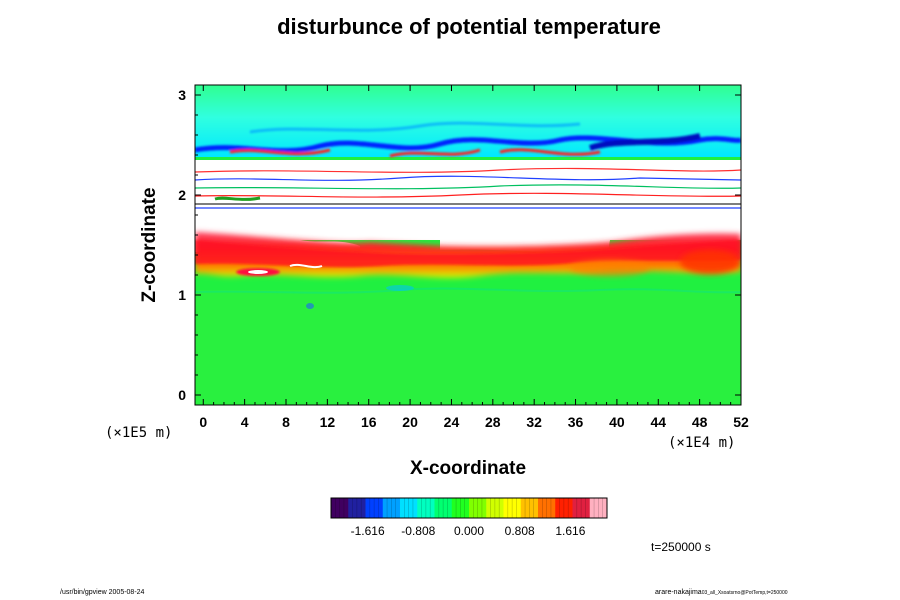 Image resolution: width=900 pixels, height=600 pixels. What do you see at coordinates (182, 295) in the screenshot?
I see `y-tick-label: 1` at bounding box center [182, 295].